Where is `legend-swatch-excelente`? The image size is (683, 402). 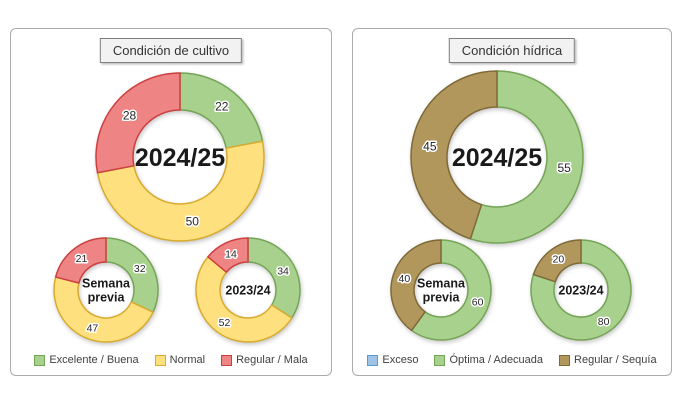
legend-swatch-excelente is located at coordinates (40, 360).